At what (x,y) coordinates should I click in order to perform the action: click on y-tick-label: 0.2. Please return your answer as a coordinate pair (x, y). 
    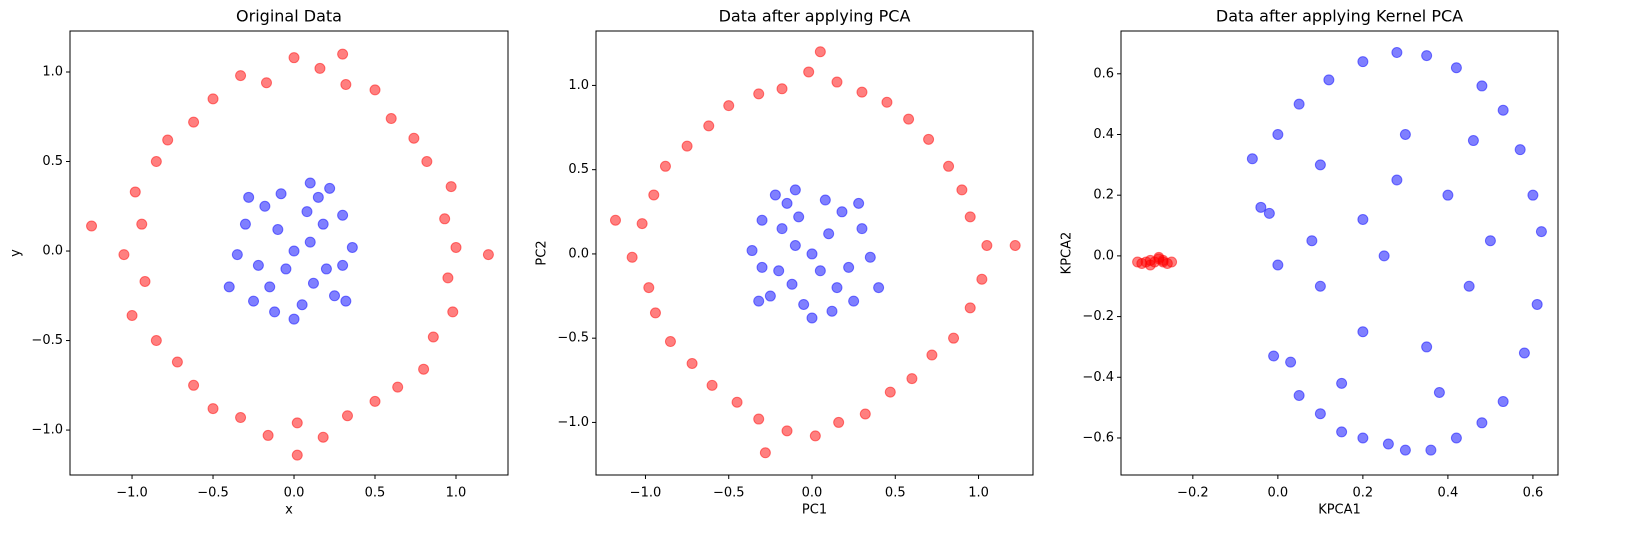
    Looking at the image, I should click on (1103, 195).